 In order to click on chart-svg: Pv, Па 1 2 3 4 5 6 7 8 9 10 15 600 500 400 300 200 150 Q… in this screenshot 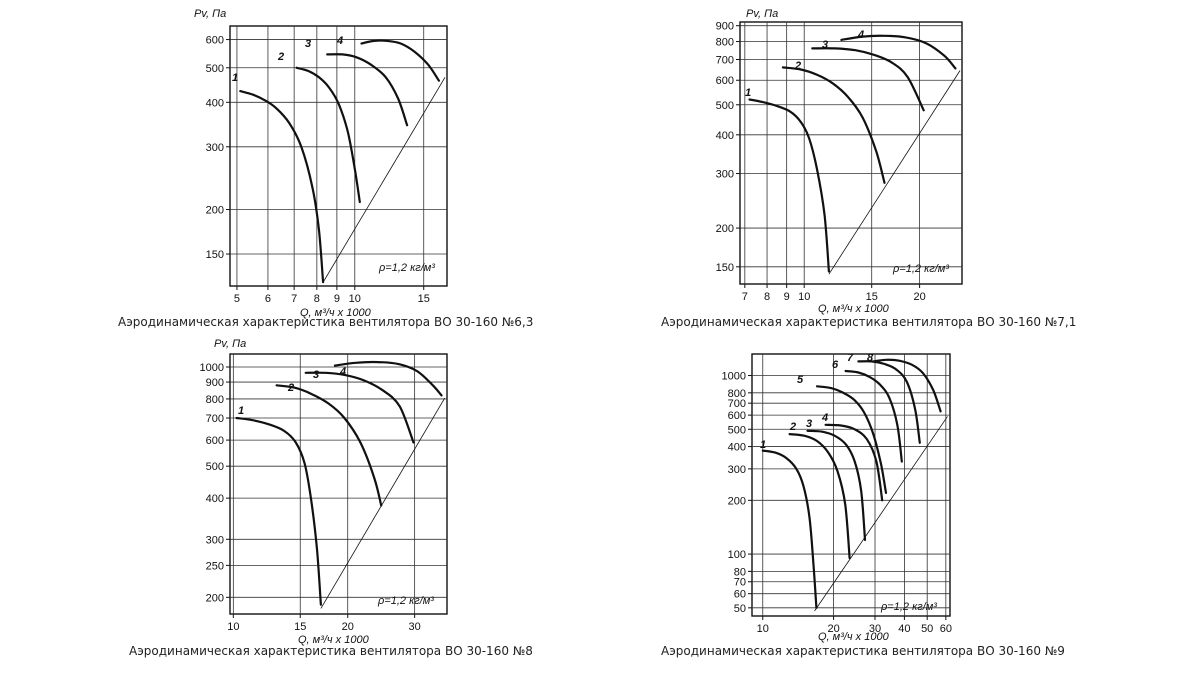, I will do `click(321, 163)`.